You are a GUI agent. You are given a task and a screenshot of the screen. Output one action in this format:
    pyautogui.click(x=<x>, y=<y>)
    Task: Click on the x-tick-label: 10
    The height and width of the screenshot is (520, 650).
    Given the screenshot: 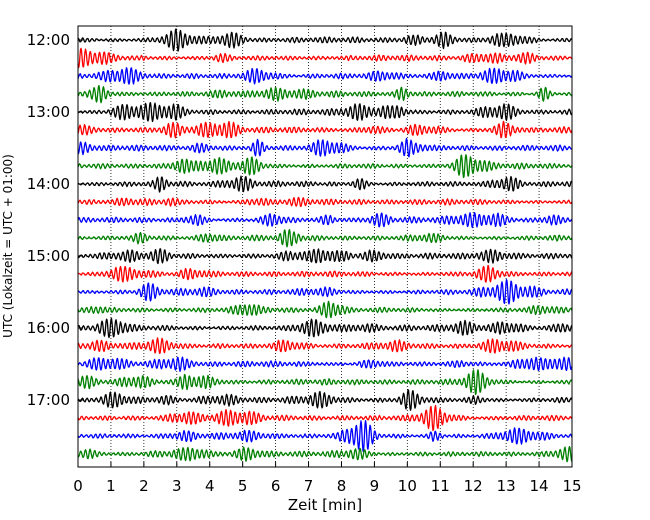 What is the action you would take?
    pyautogui.click(x=407, y=486)
    